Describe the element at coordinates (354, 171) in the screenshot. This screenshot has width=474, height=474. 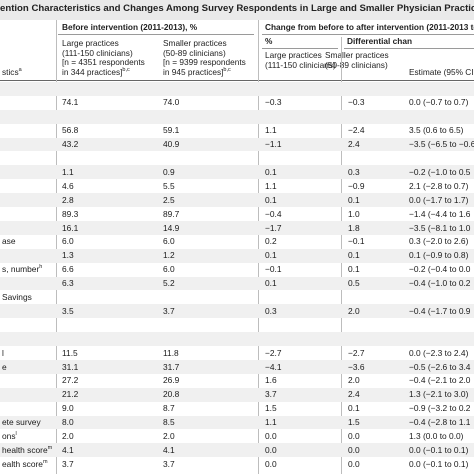
I see `cell-change-smaller: 0.3` at that location.